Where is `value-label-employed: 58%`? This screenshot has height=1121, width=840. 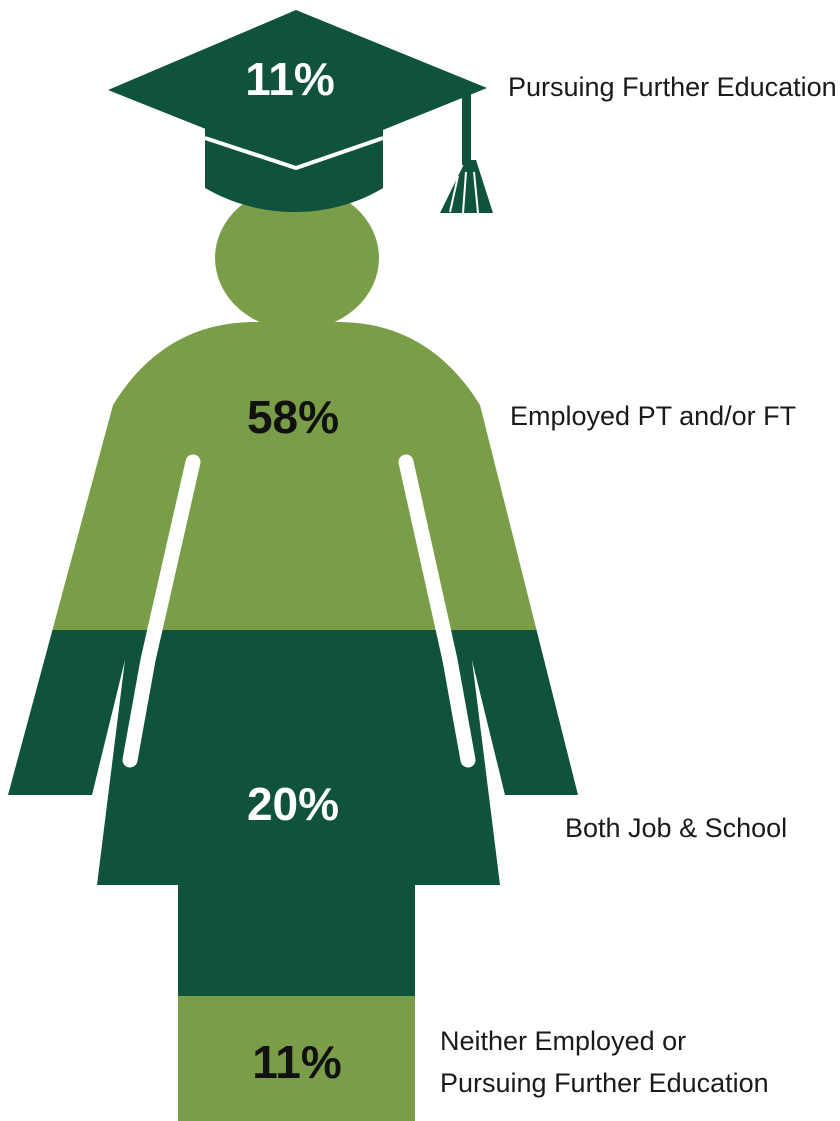
value-label-employed: 58% is located at coordinates (293, 417).